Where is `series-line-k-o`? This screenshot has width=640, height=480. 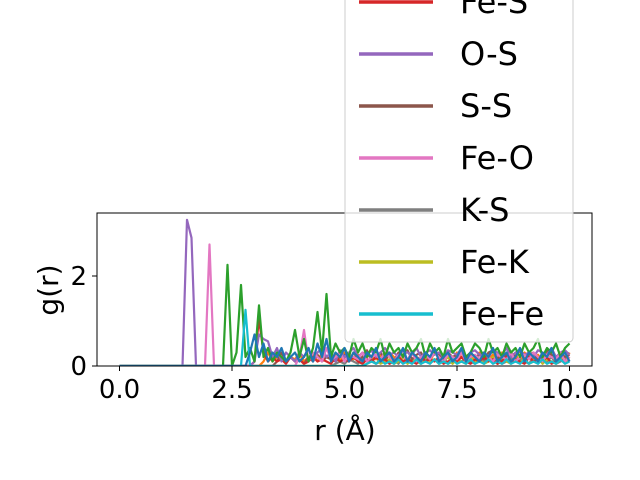 series-line-k-o is located at coordinates (345, 358).